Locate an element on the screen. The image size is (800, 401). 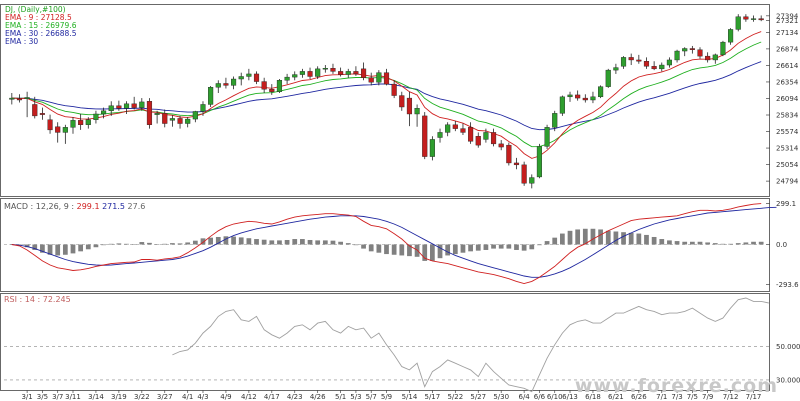
x-tick-label: 6/21 is located at coordinates (616, 397).